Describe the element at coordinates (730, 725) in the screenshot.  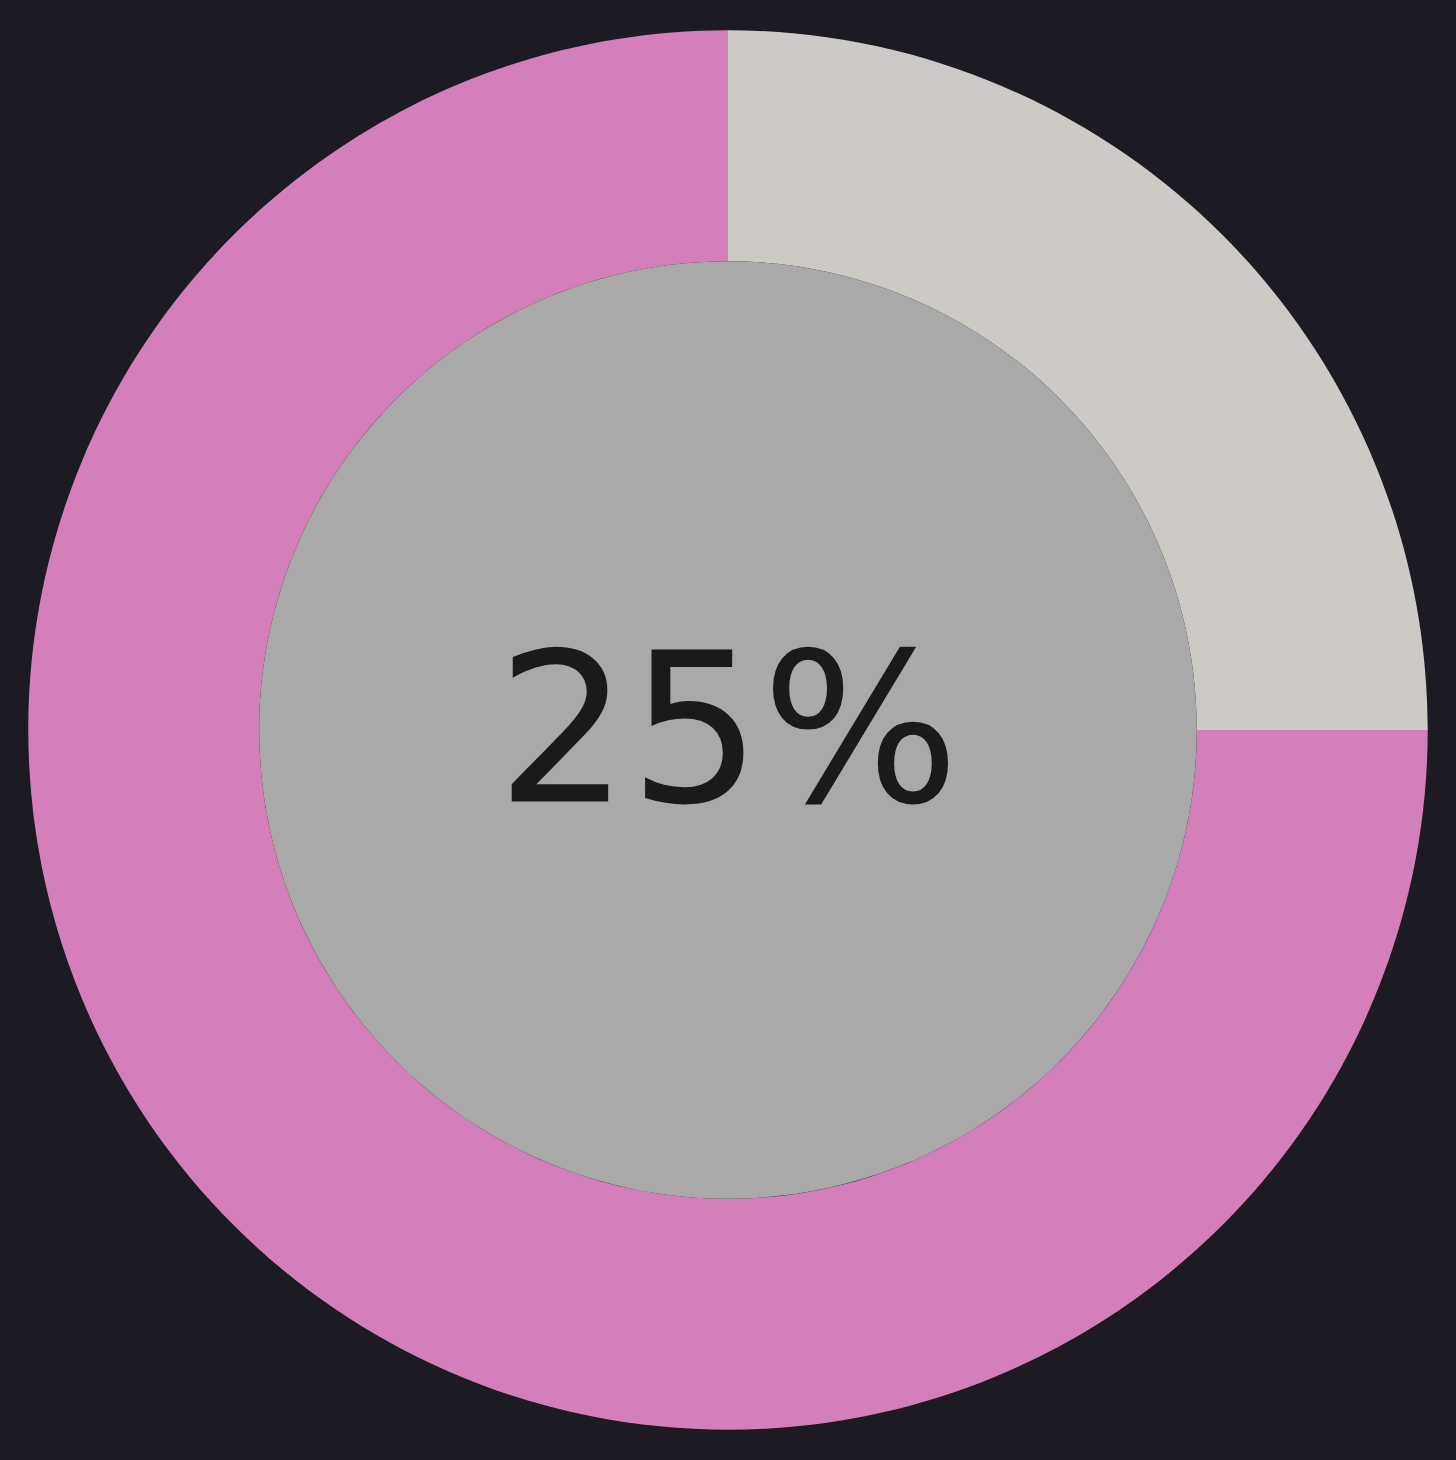
I see `text: 25%` at that location.